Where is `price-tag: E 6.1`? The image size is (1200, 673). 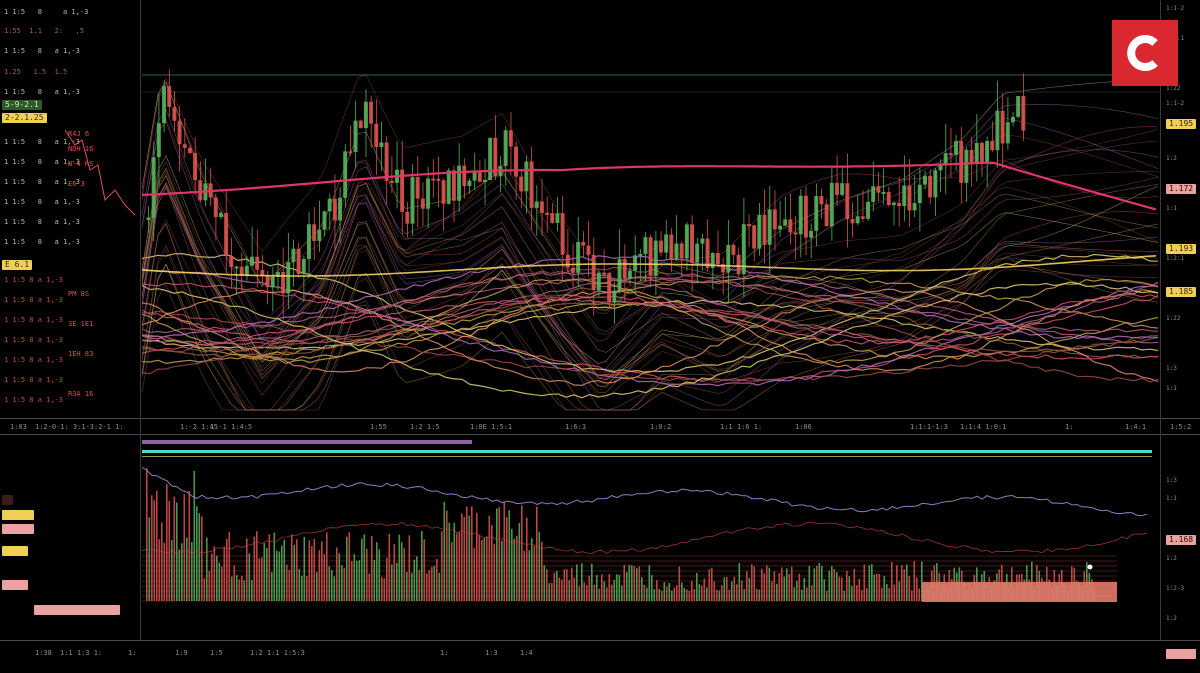 price-tag: E 6.1 is located at coordinates (17, 265).